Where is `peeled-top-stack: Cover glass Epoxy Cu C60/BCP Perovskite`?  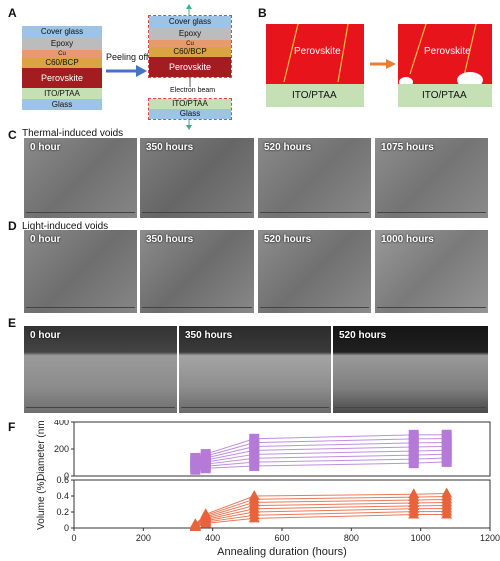 peeled-top-stack: Cover glass Epoxy Cu C60/BCP Perovskite is located at coordinates (190, 46).